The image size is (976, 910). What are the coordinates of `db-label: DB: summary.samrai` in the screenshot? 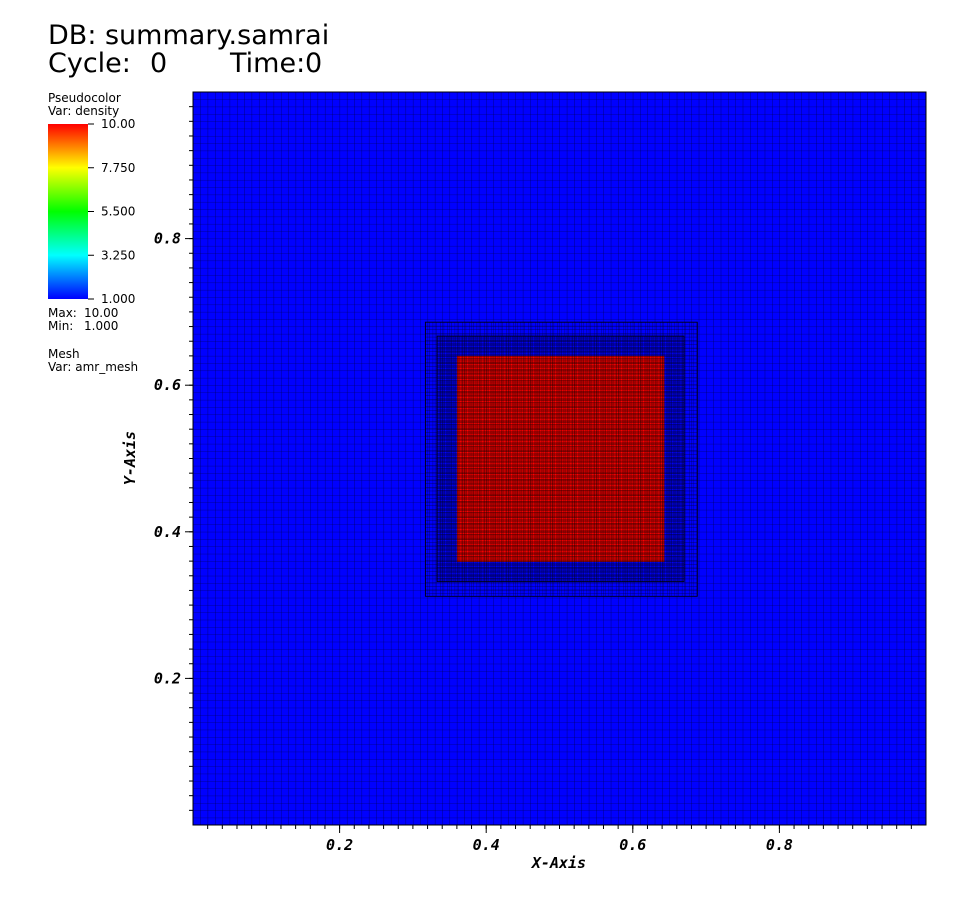 It's located at (188, 35).